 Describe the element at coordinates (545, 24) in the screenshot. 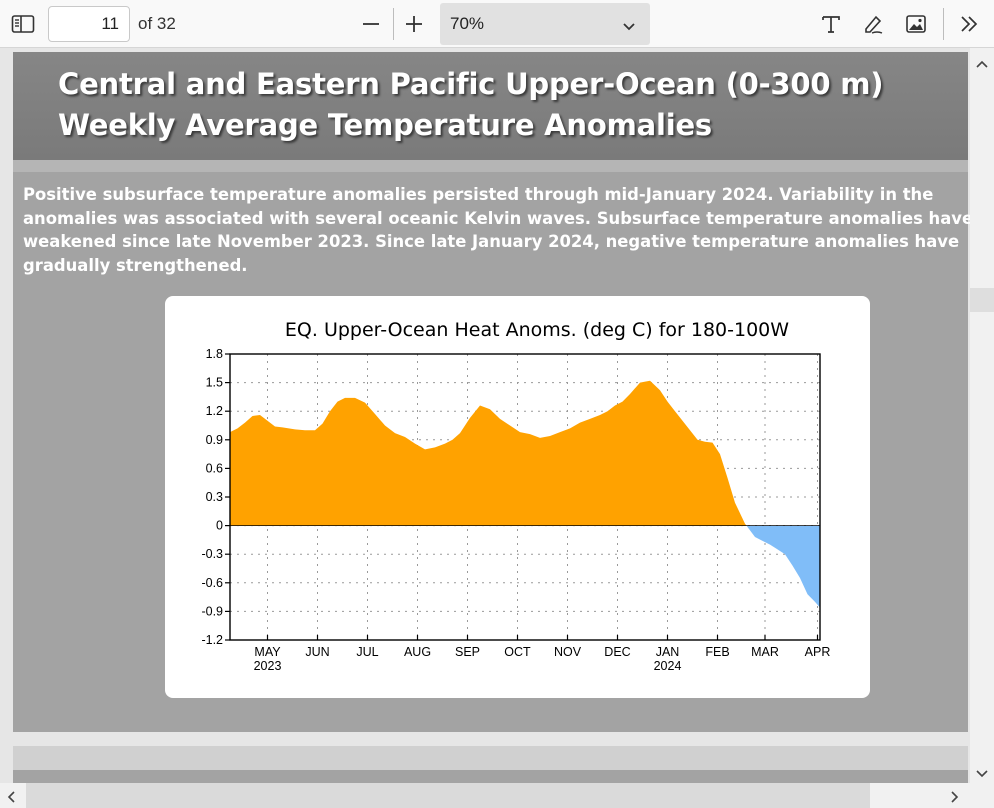

I see `zoom-dropdown: 70%` at that location.